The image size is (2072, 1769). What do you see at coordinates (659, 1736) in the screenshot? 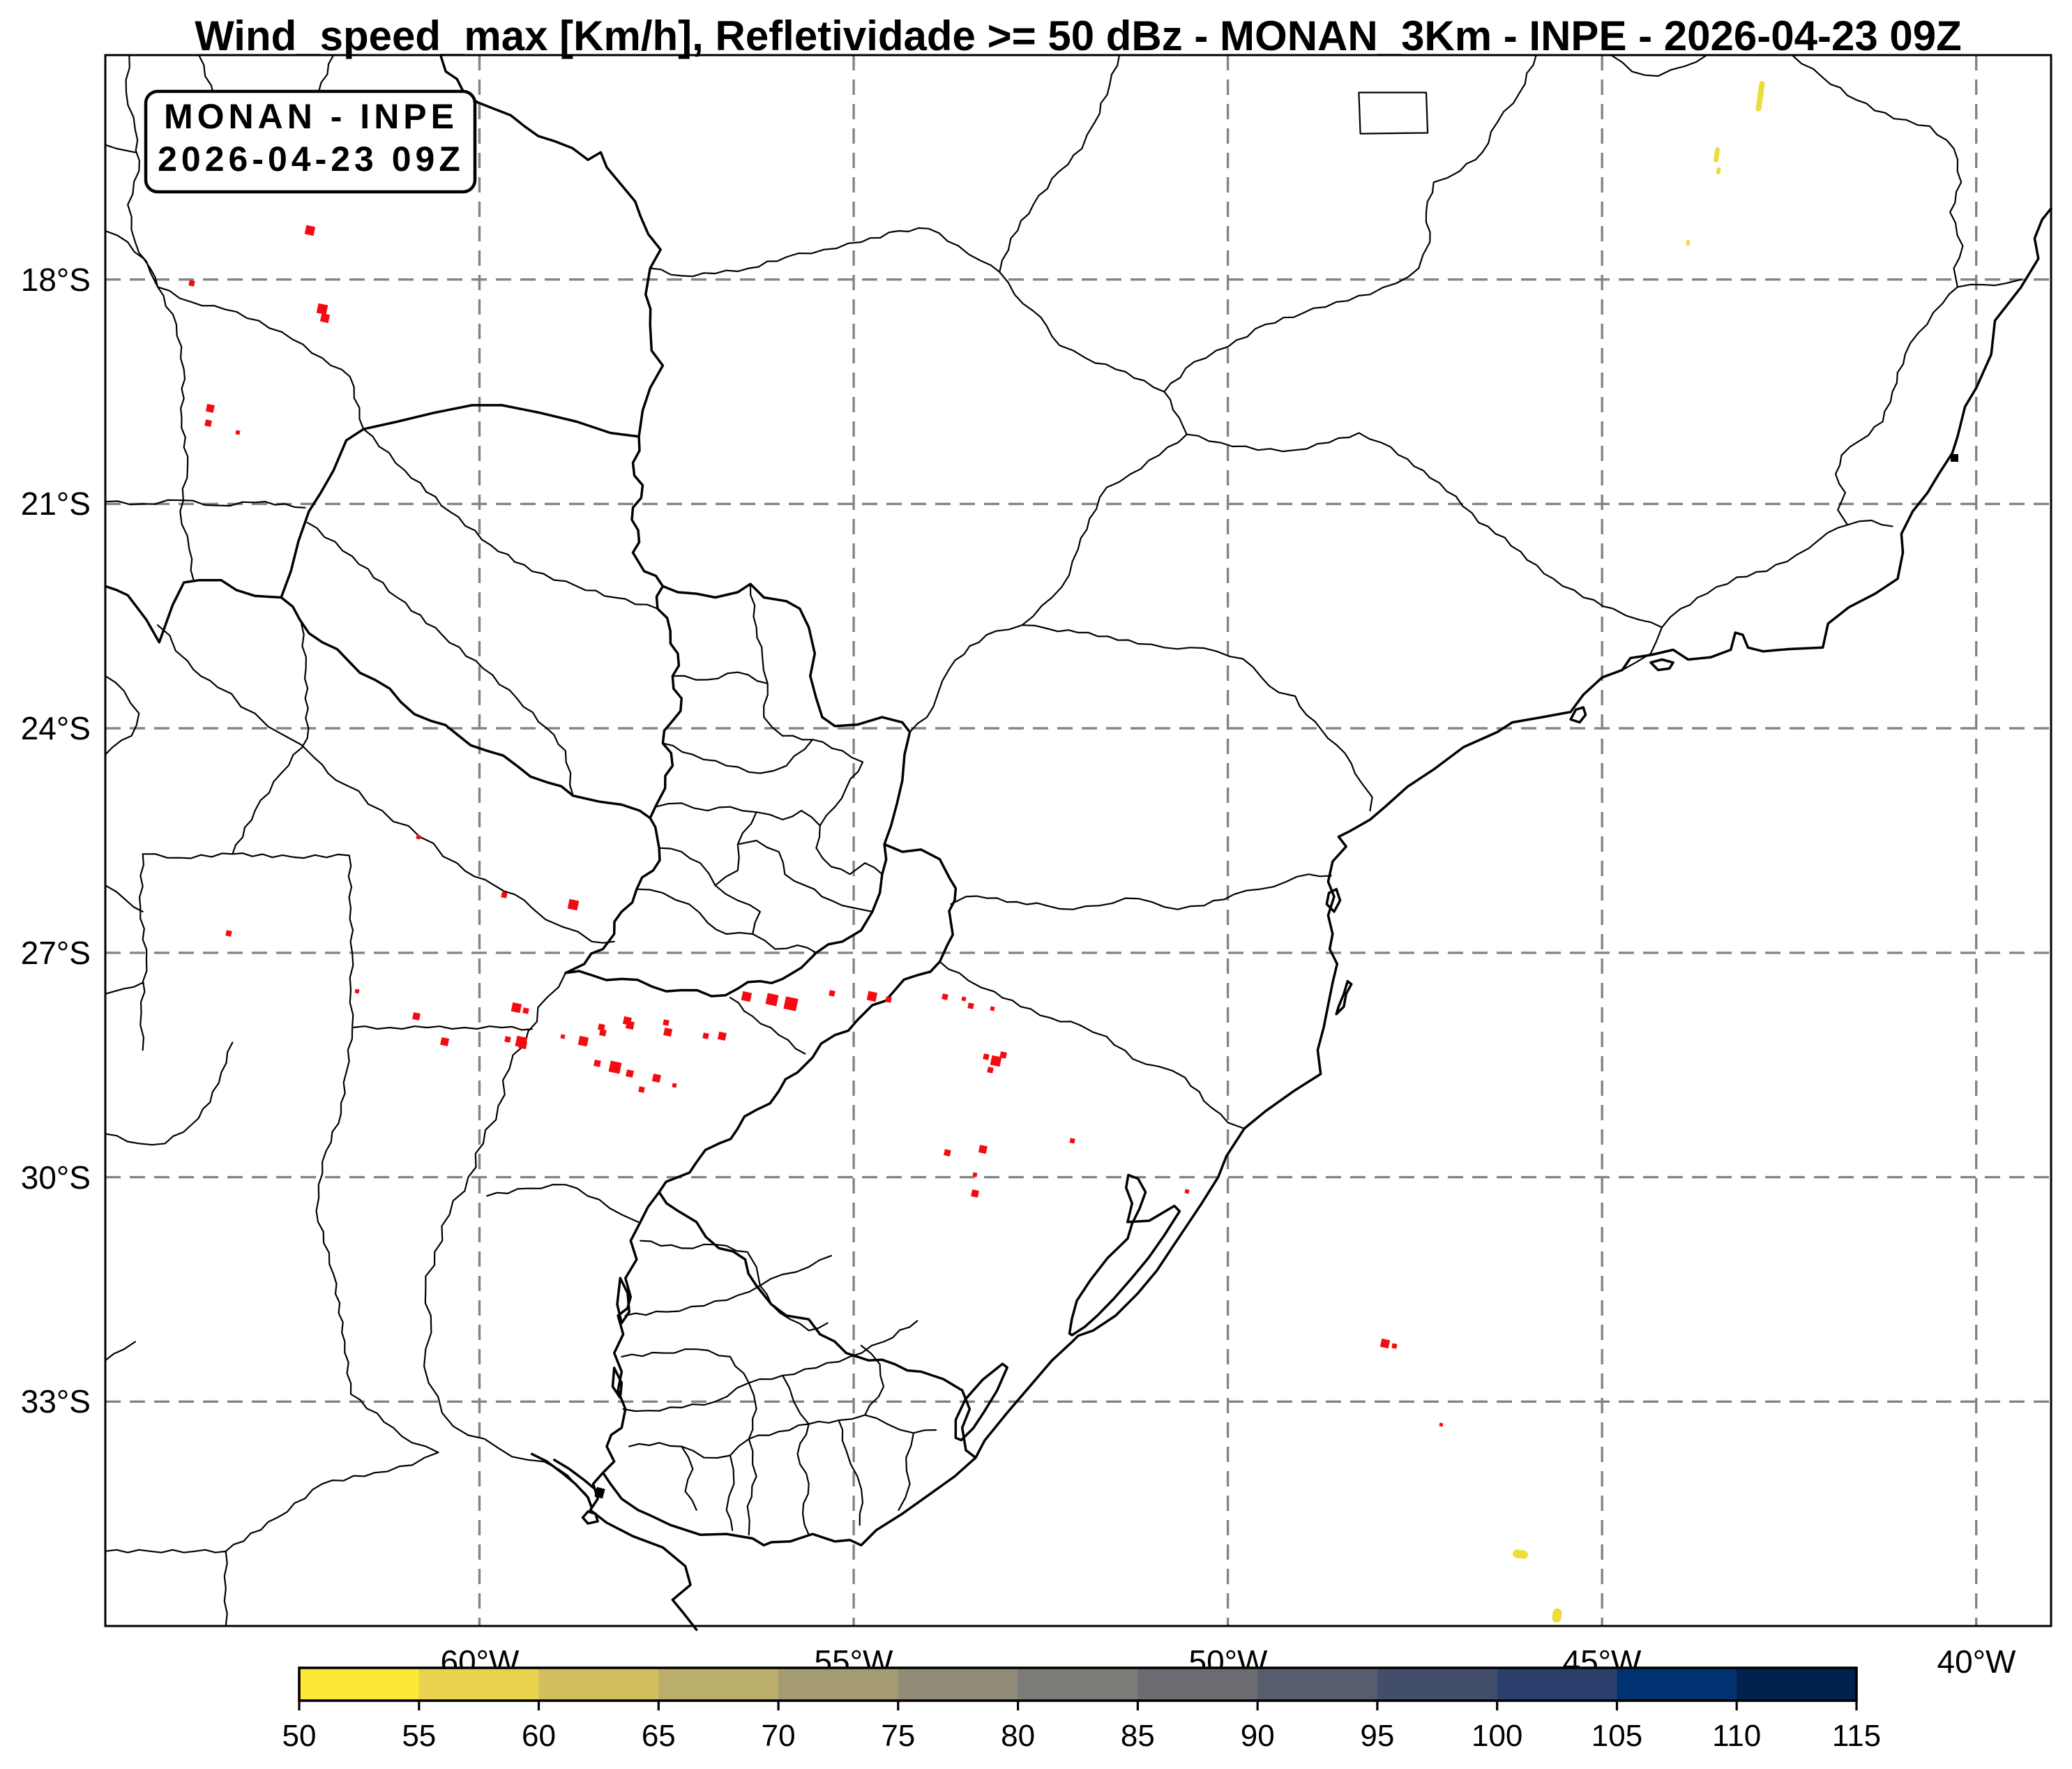
I see `svg-text: 65` at bounding box center [659, 1736].